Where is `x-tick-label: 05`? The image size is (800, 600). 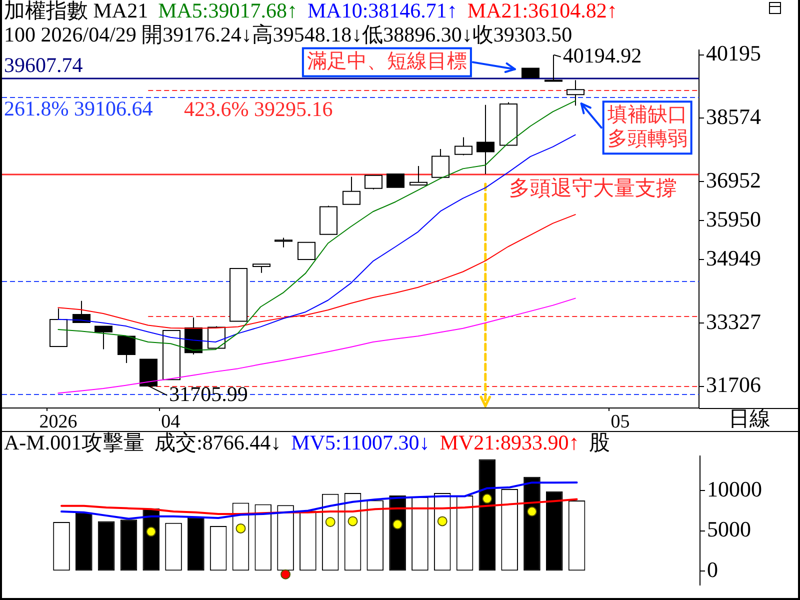 x-tick-label: 05 is located at coordinates (620, 421).